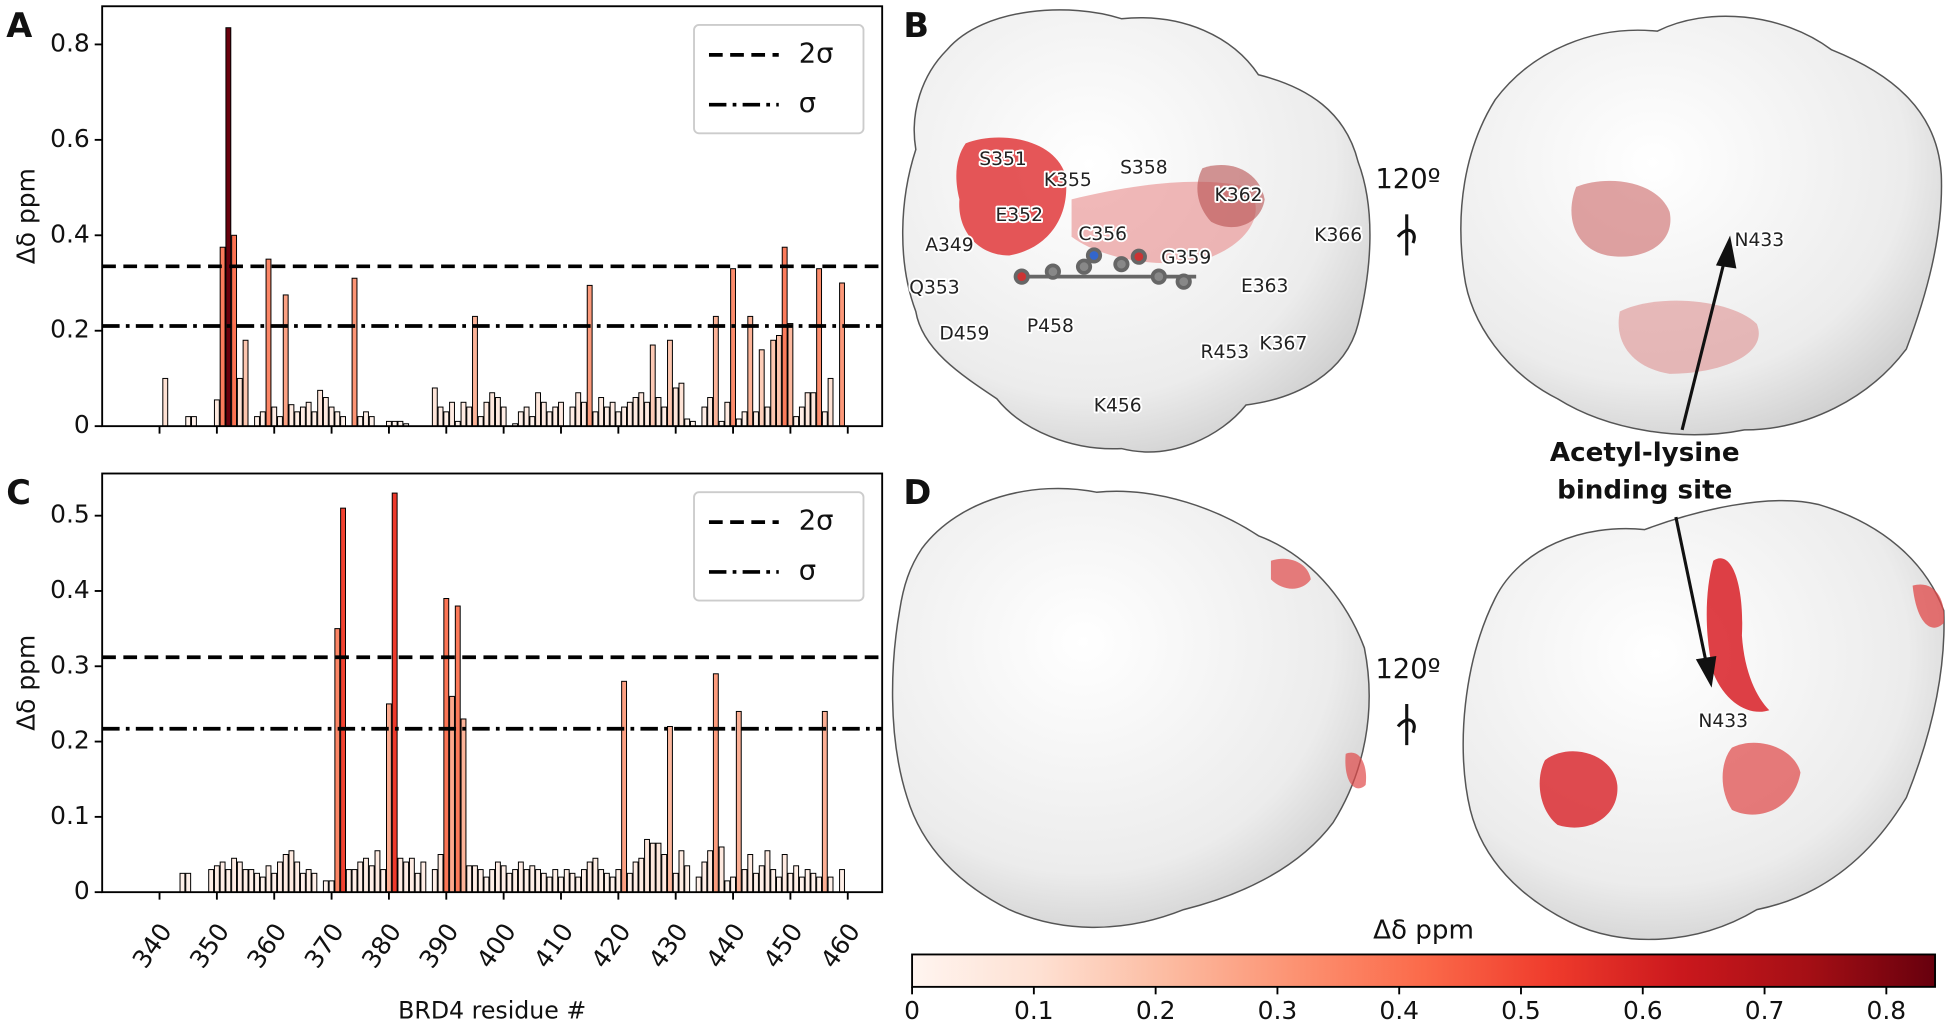 The width and height of the screenshot is (1950, 1028). What do you see at coordinates (1283, 343) in the screenshot?
I see `residue-label: K367` at bounding box center [1283, 343].